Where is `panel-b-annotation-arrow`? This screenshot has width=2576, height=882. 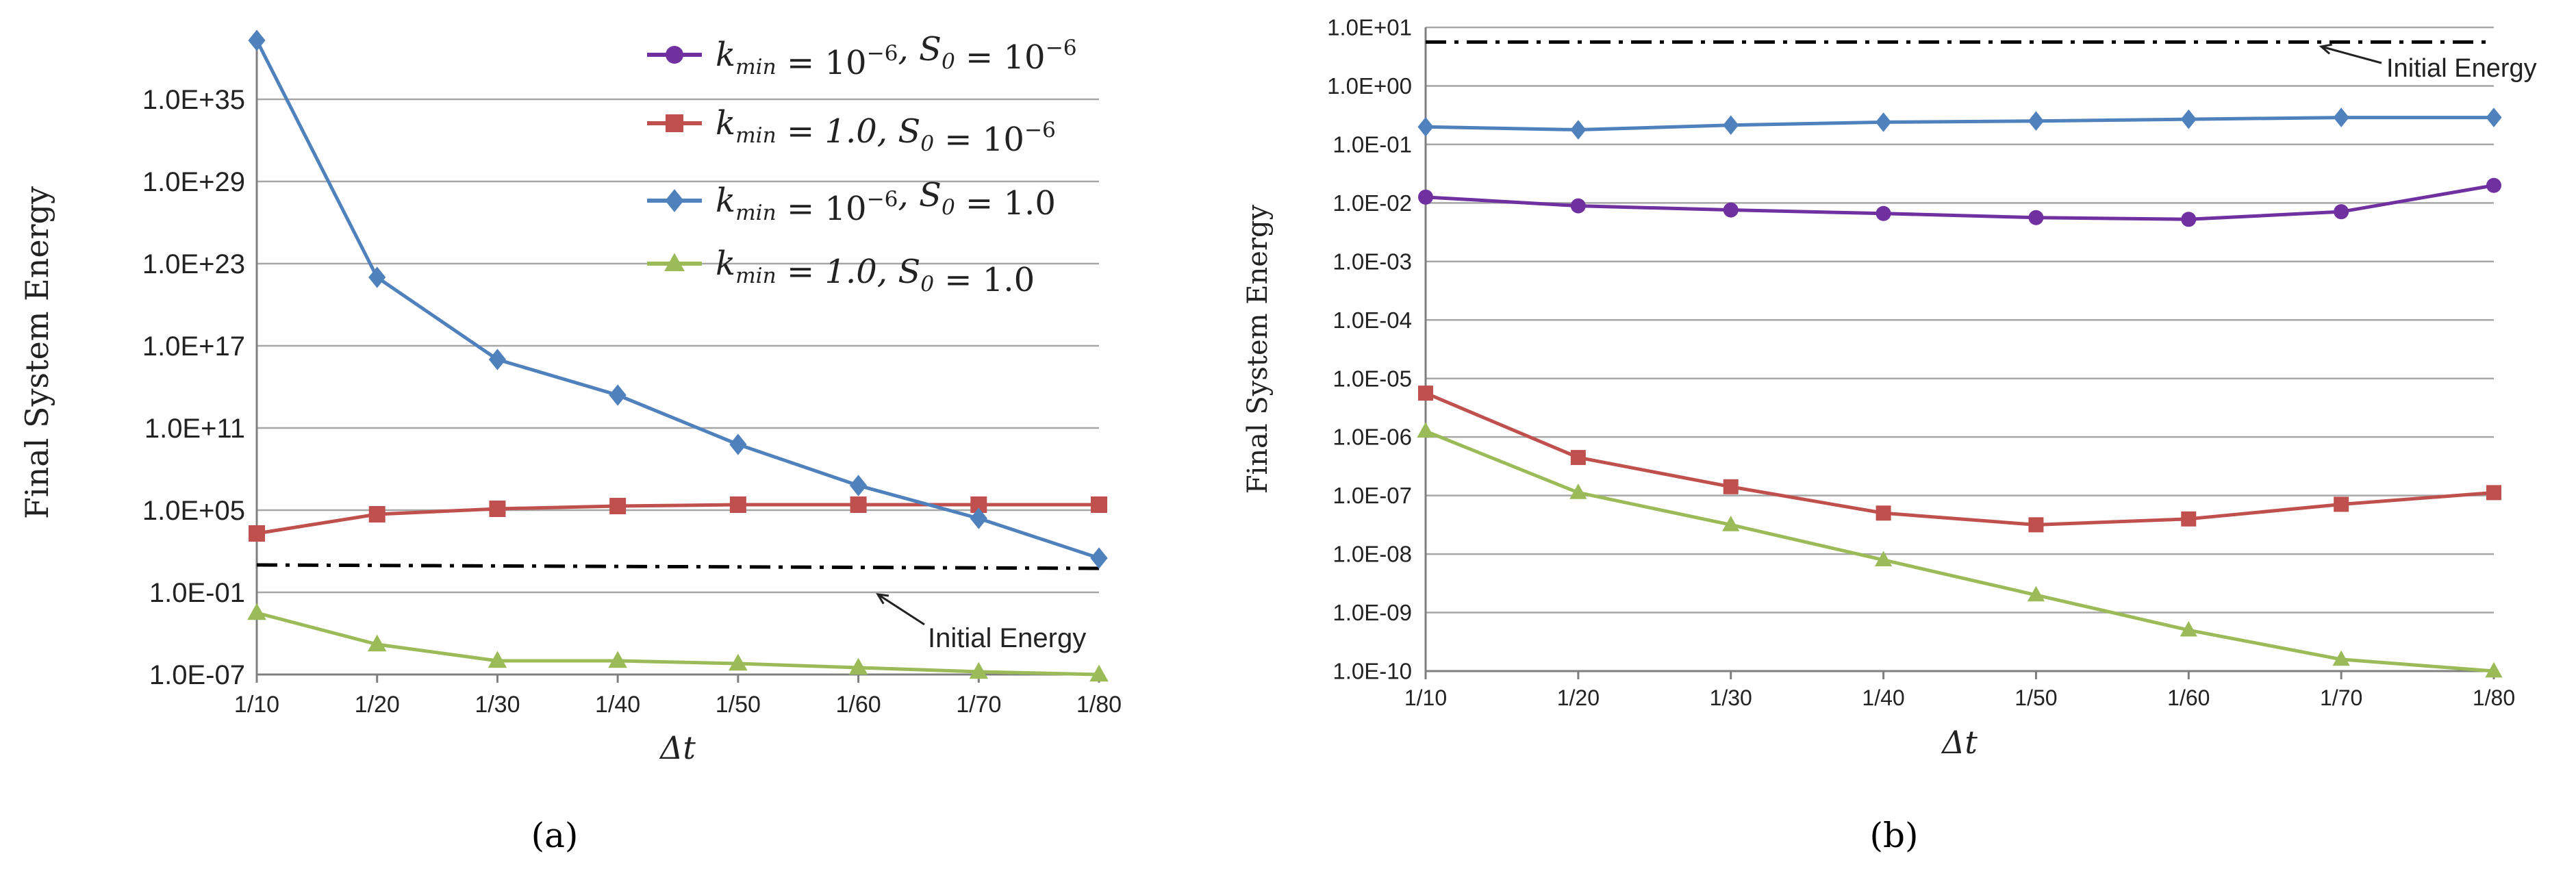
panel-b-annotation-arrow is located at coordinates (2351, 54).